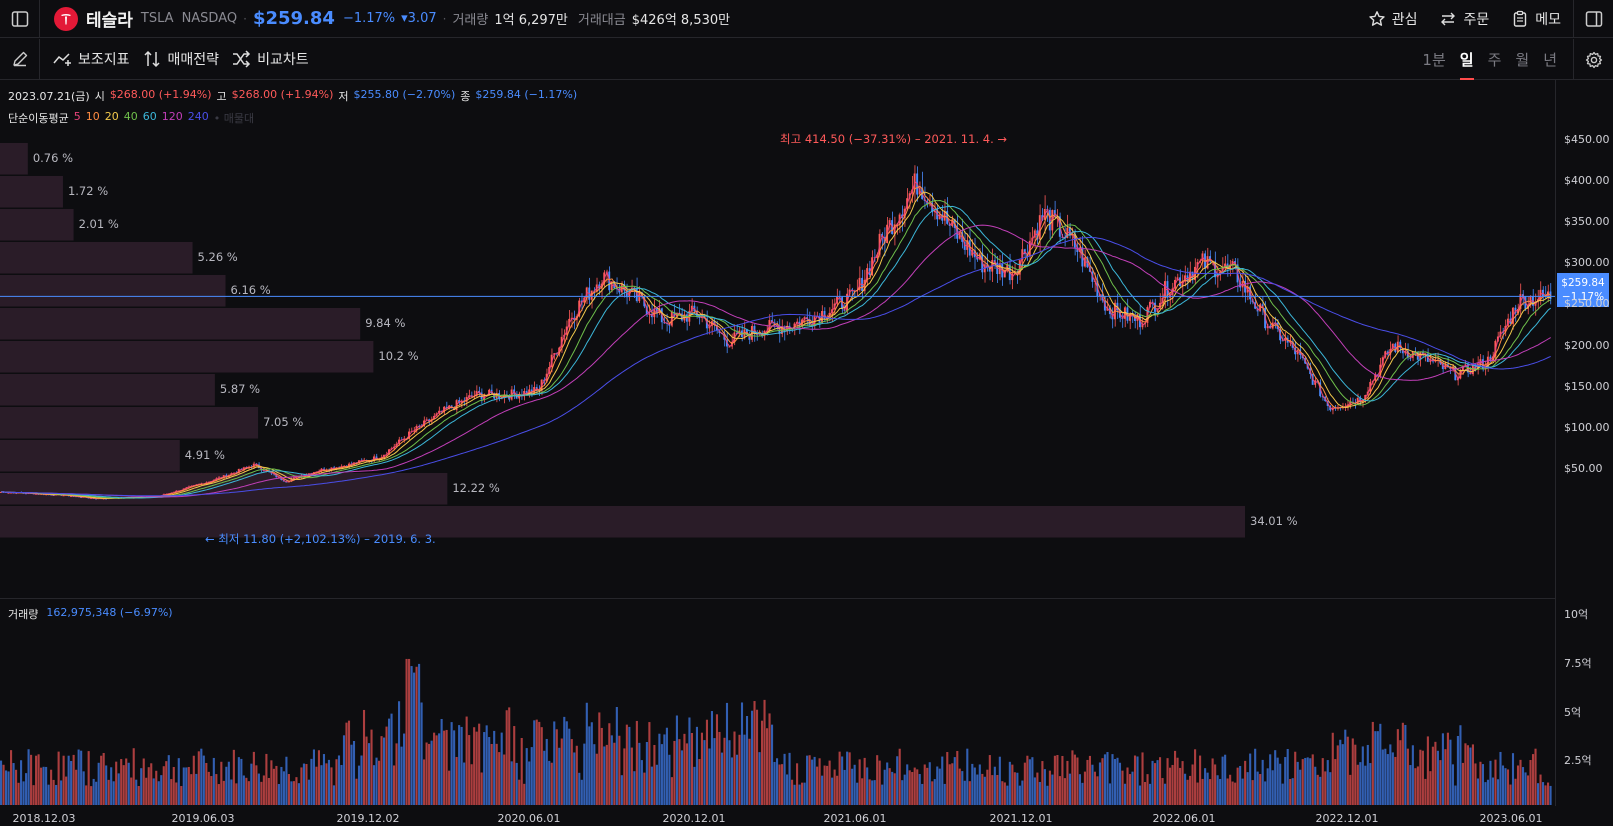 This screenshot has width=1613, height=826. Describe the element at coordinates (1464, 19) in the screenshot. I see `order-button: 주문` at that location.